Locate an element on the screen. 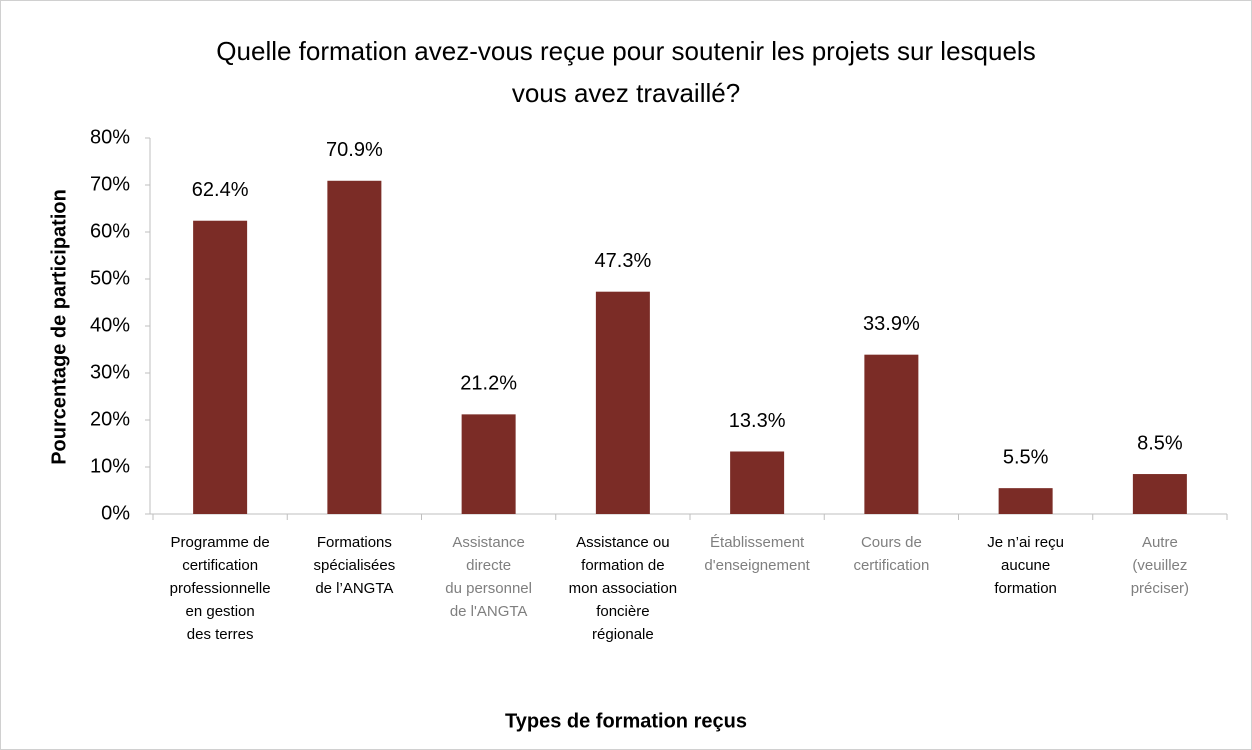 The width and height of the screenshot is (1252, 750). data-label: 33.9% is located at coordinates (891, 324).